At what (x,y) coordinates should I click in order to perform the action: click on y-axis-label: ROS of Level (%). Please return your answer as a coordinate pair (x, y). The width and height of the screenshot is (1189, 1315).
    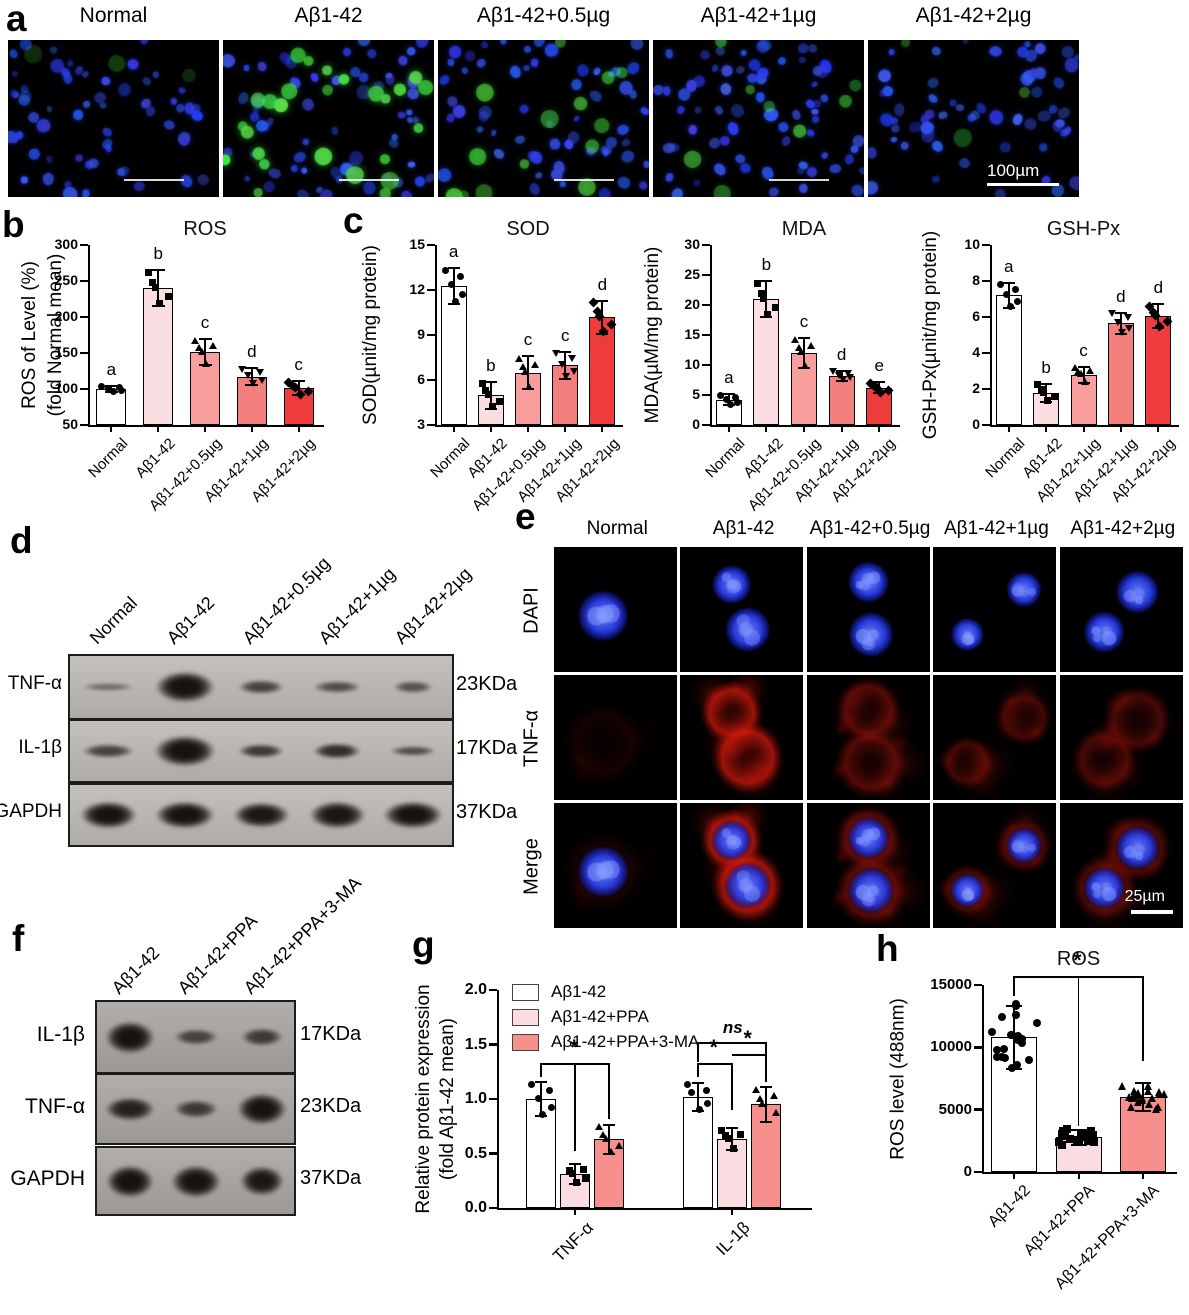
    Looking at the image, I should click on (29, 335).